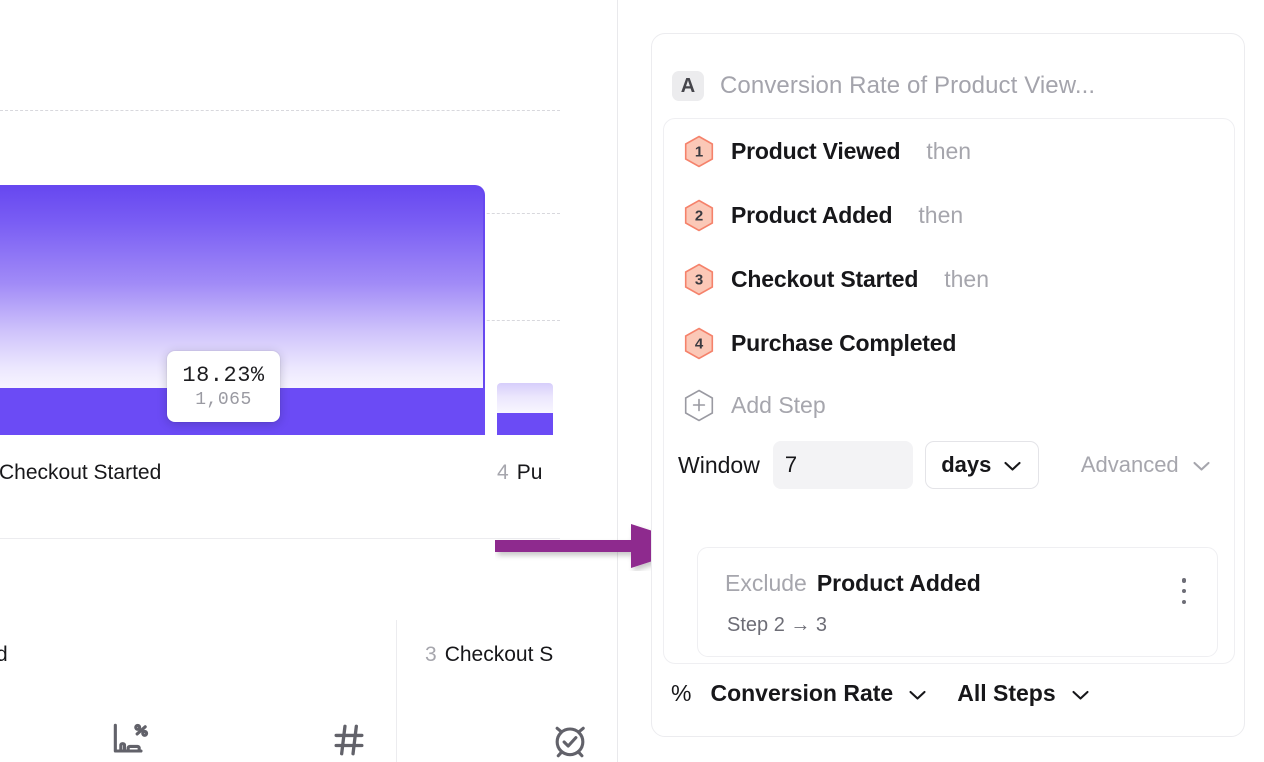 This screenshot has height=762, width=1264. I want to click on step-number-hexagon-icon: 3, so click(699, 279).